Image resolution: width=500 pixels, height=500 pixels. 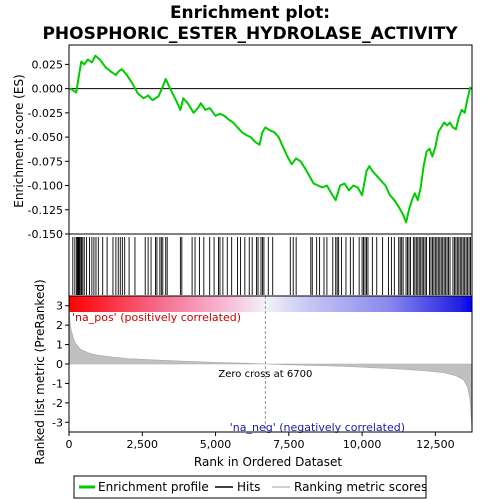 I want to click on metric-color-bar, so click(x=270, y=304).